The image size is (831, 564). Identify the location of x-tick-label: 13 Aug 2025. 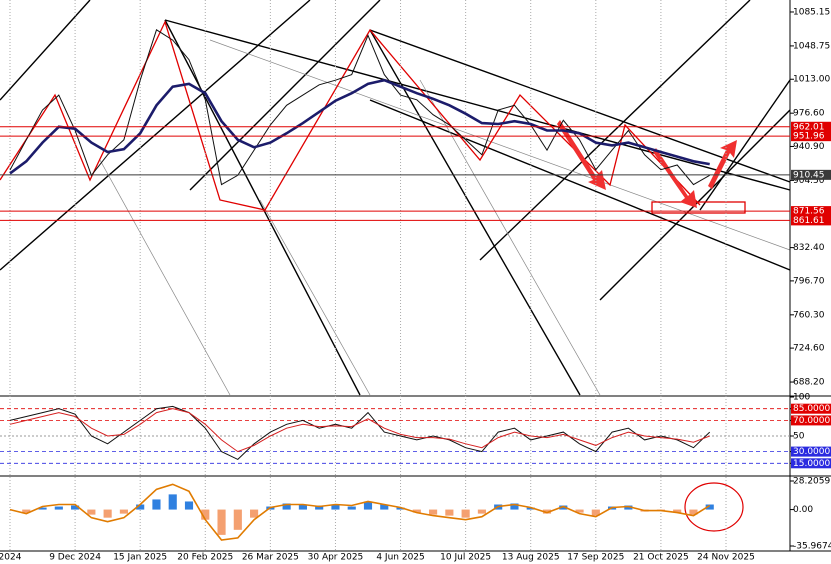
(531, 558).